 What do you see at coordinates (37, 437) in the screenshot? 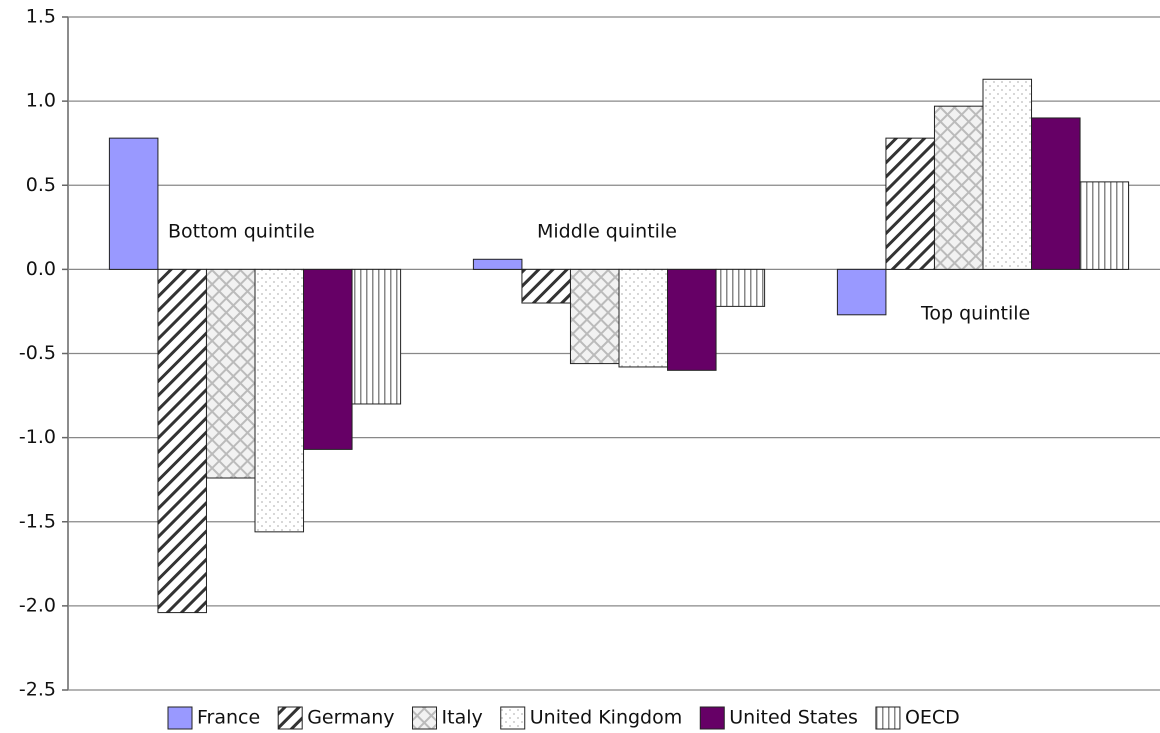
I see `y-tick-label: -1.0` at bounding box center [37, 437].